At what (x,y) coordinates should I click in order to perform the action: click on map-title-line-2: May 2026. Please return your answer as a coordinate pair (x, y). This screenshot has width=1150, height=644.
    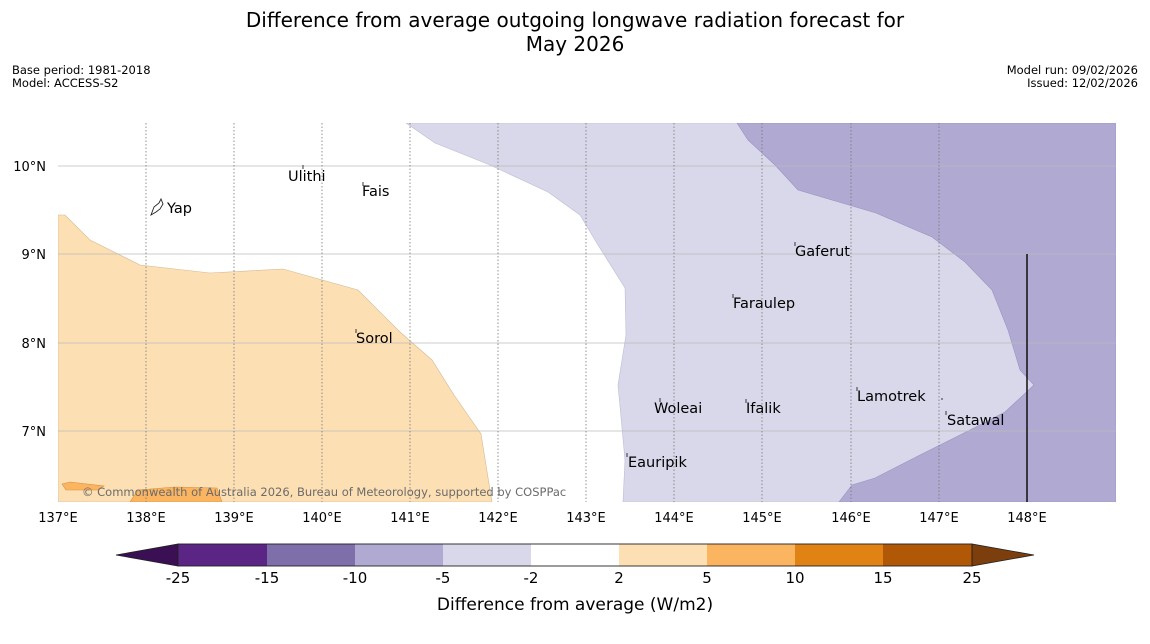
    Looking at the image, I should click on (575, 44).